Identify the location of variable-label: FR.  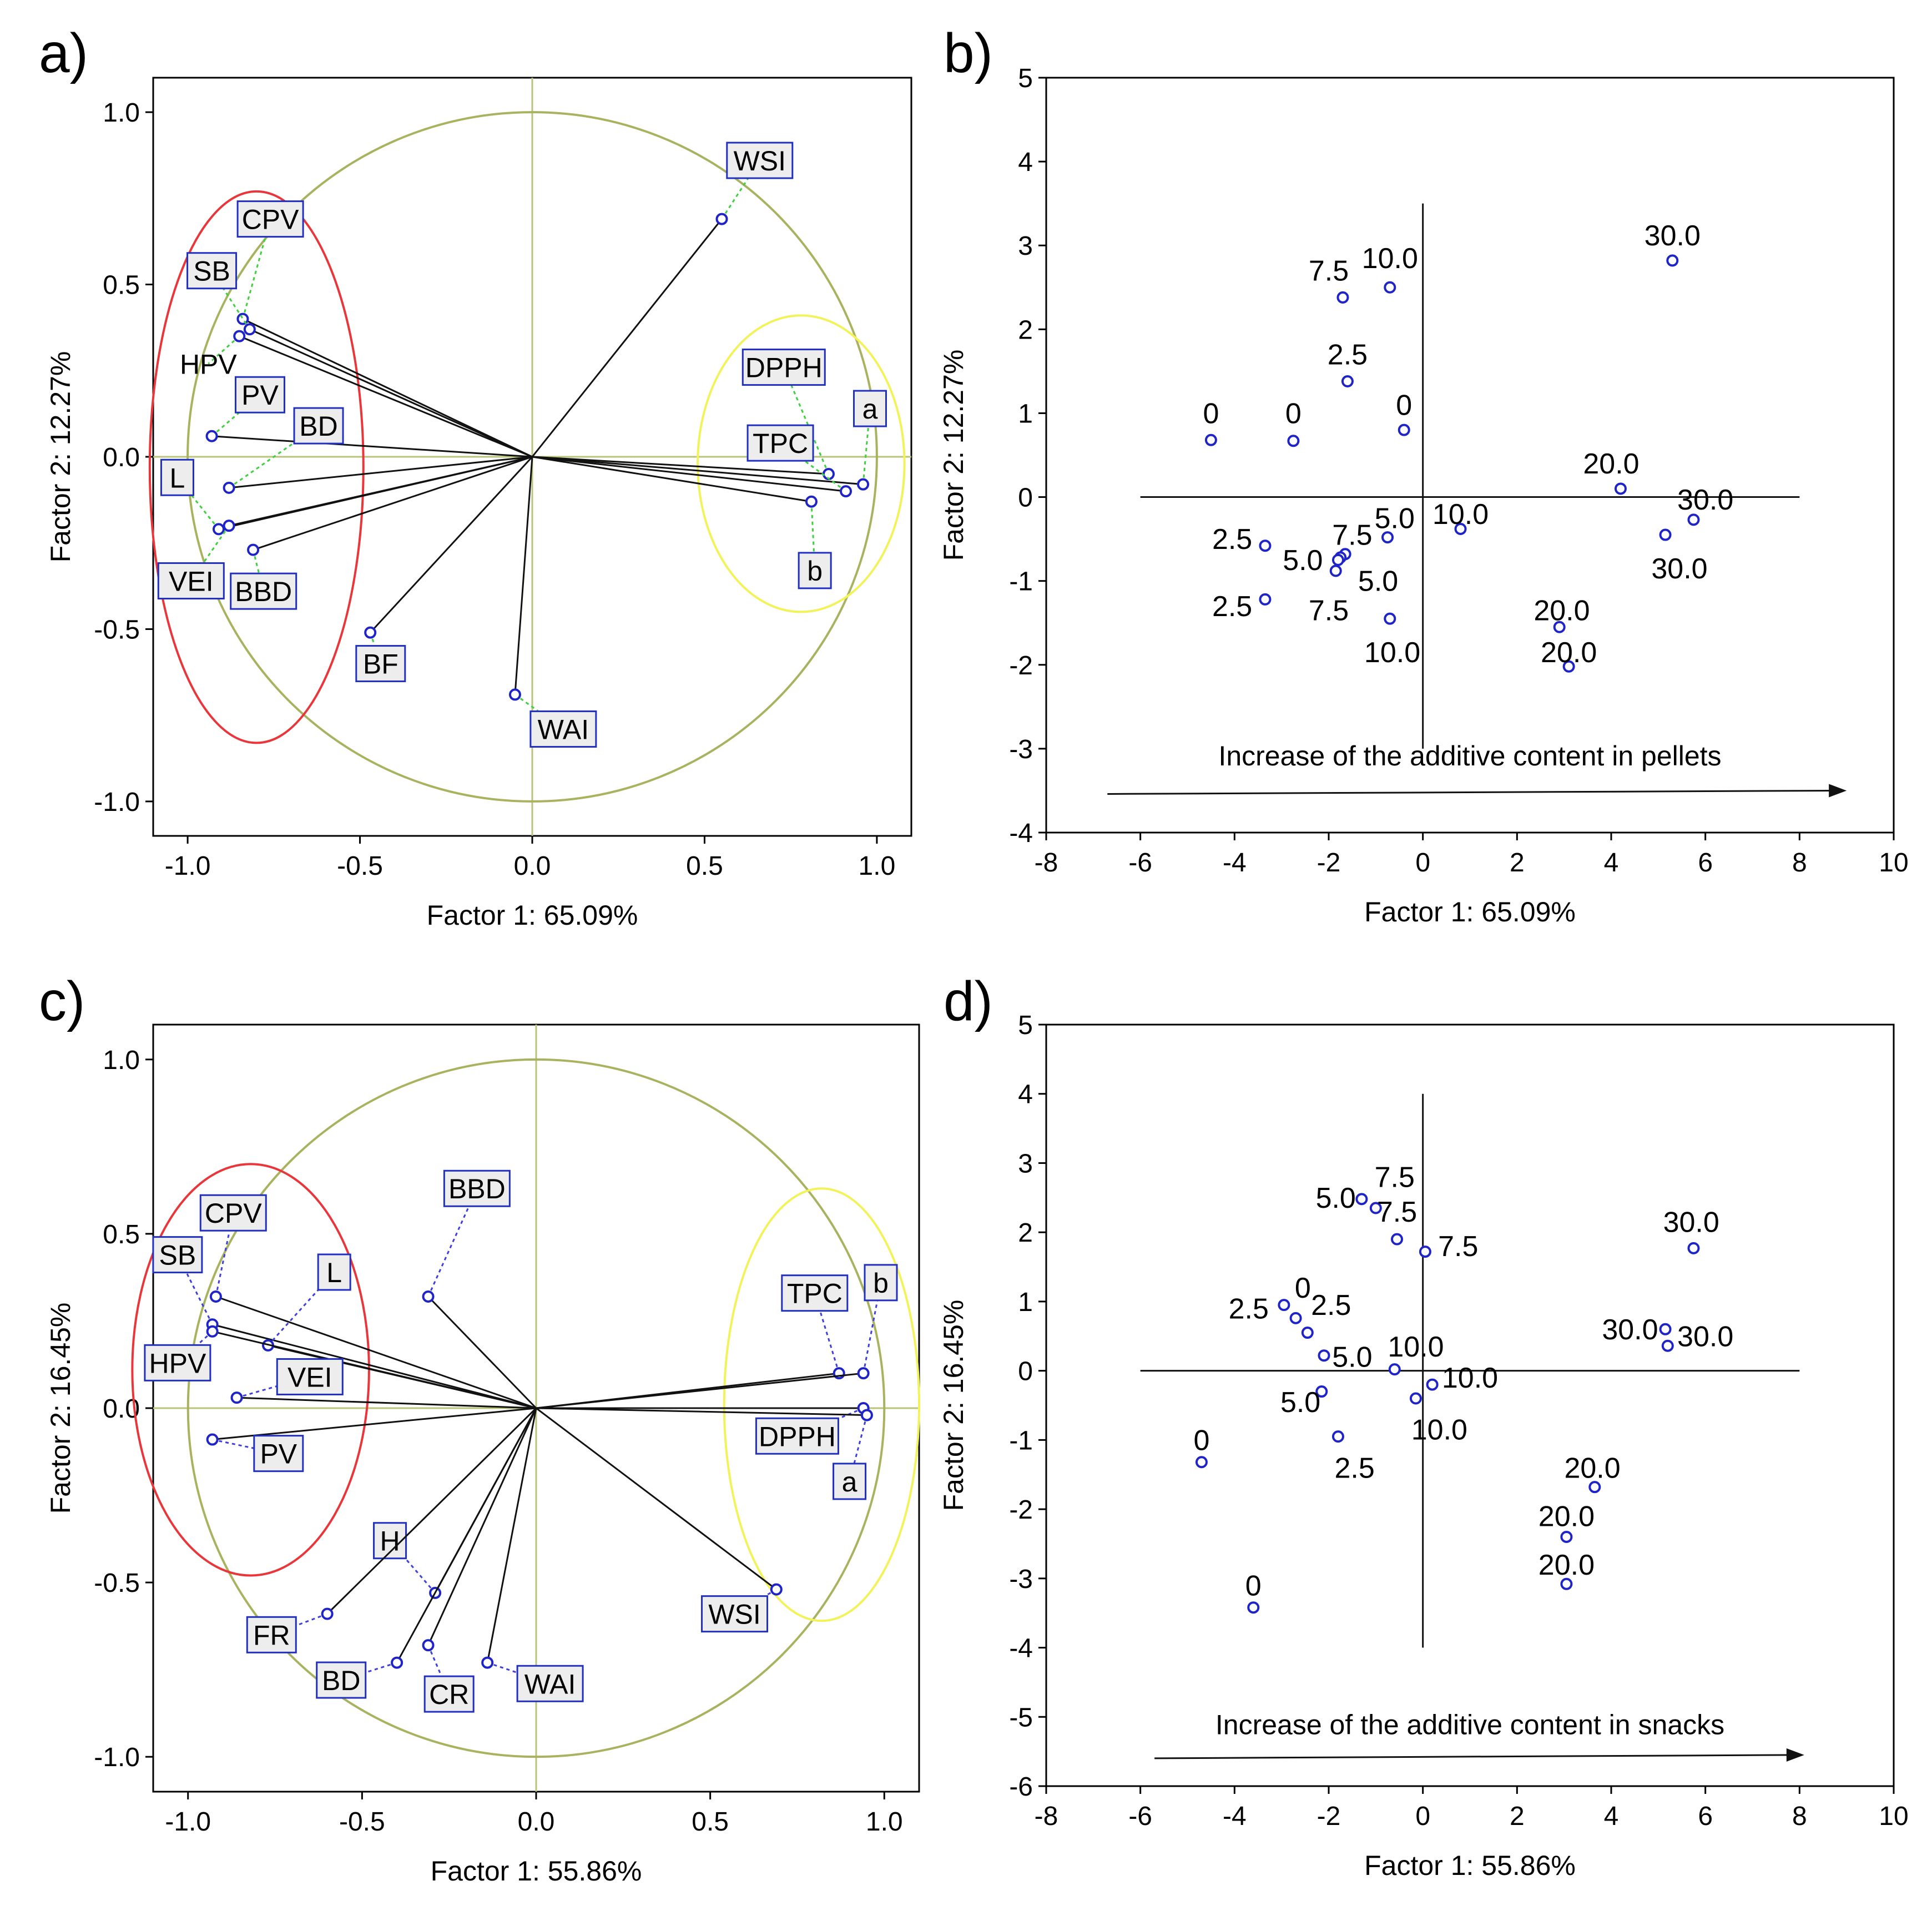
(271, 1635).